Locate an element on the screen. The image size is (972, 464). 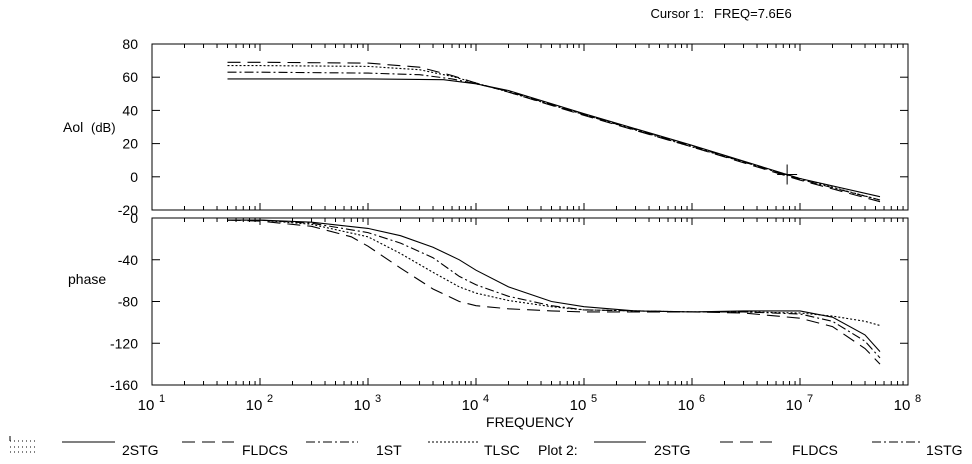
legend-label-2stg: 2STG is located at coordinates (140, 450).